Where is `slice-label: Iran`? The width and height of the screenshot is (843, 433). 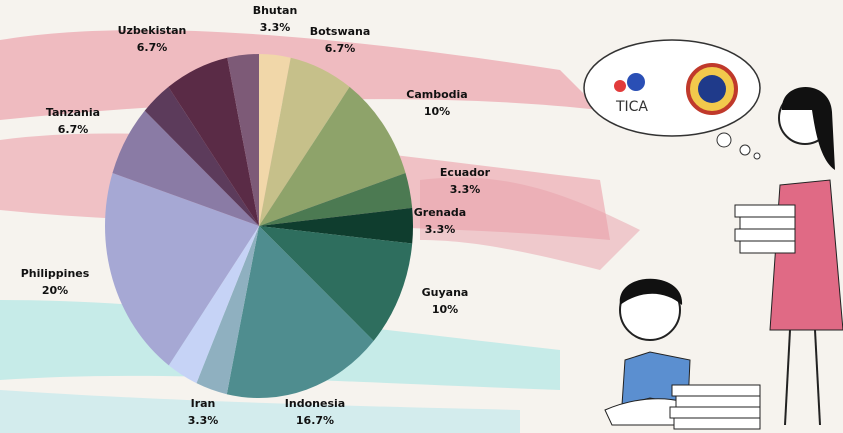 slice-label: Iran is located at coordinates (203, 403).